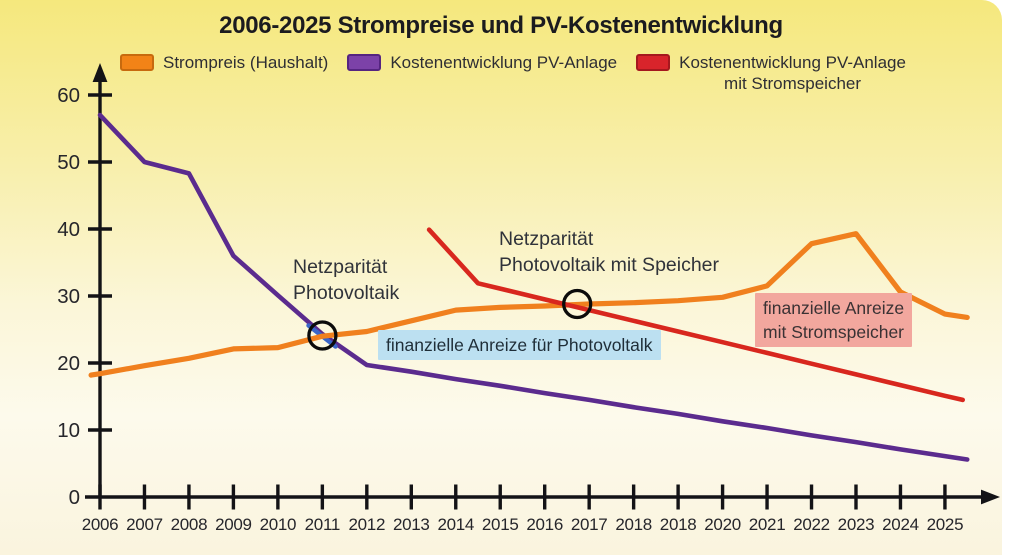  I want to click on x-tick-label: 2017, so click(589, 524).